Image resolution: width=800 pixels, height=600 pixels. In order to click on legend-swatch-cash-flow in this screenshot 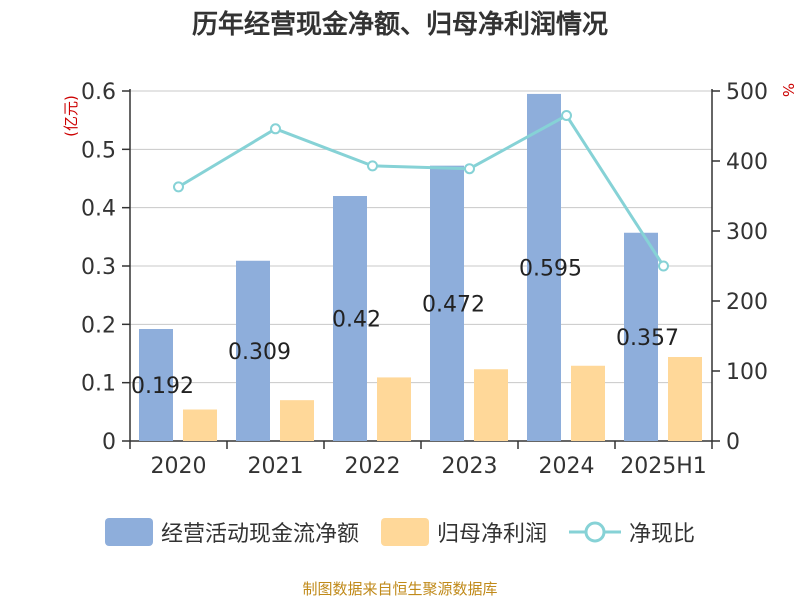, I will do `click(128, 532)`.